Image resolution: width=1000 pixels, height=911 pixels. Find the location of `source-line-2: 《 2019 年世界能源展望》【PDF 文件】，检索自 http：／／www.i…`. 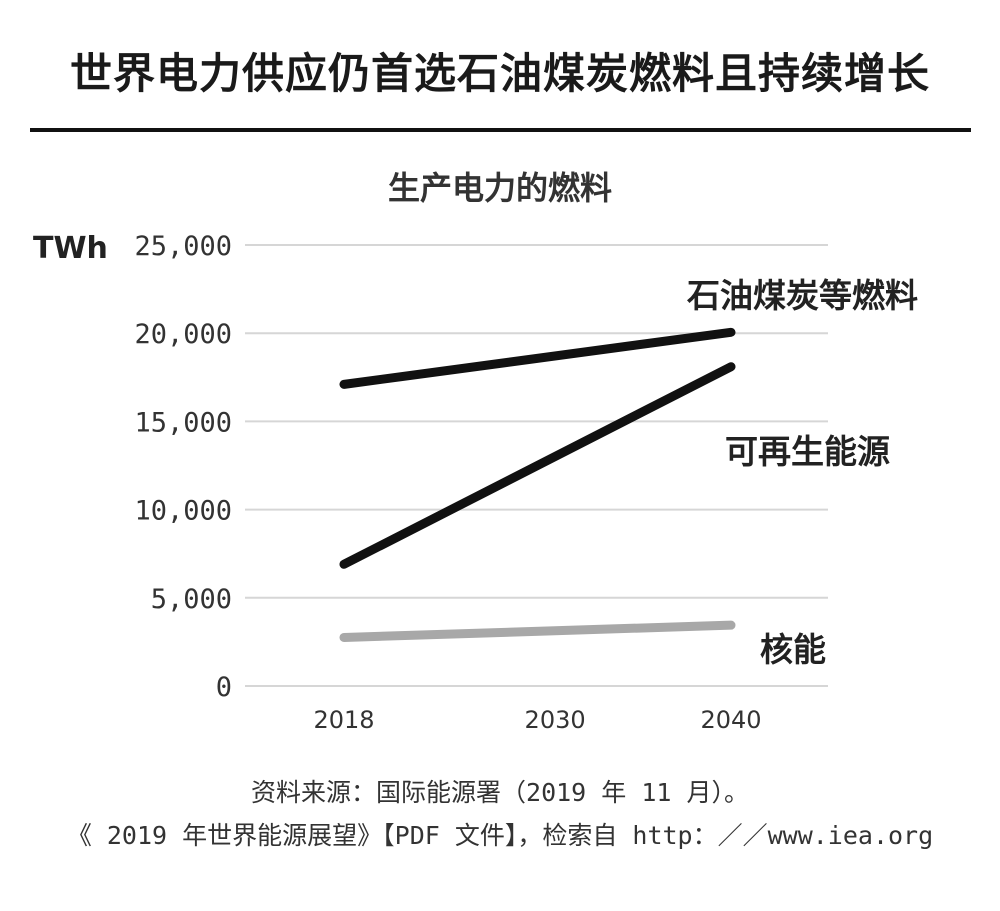

source-line-2: 《 2019 年世界能源展望》【PDF 文件】，检索自 http：／／www.i… is located at coordinates (500, 835).